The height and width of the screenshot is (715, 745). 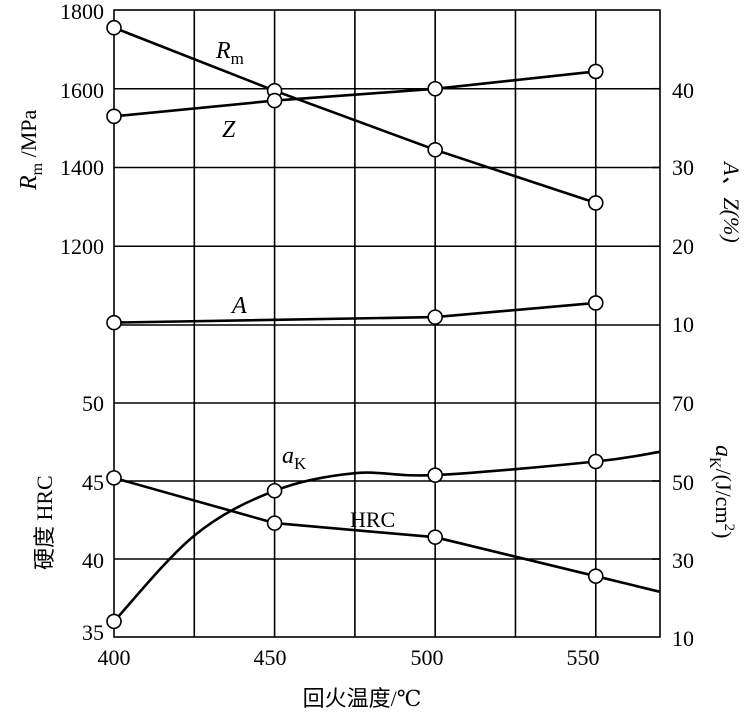 I want to click on series-line-z, so click(x=354, y=94).